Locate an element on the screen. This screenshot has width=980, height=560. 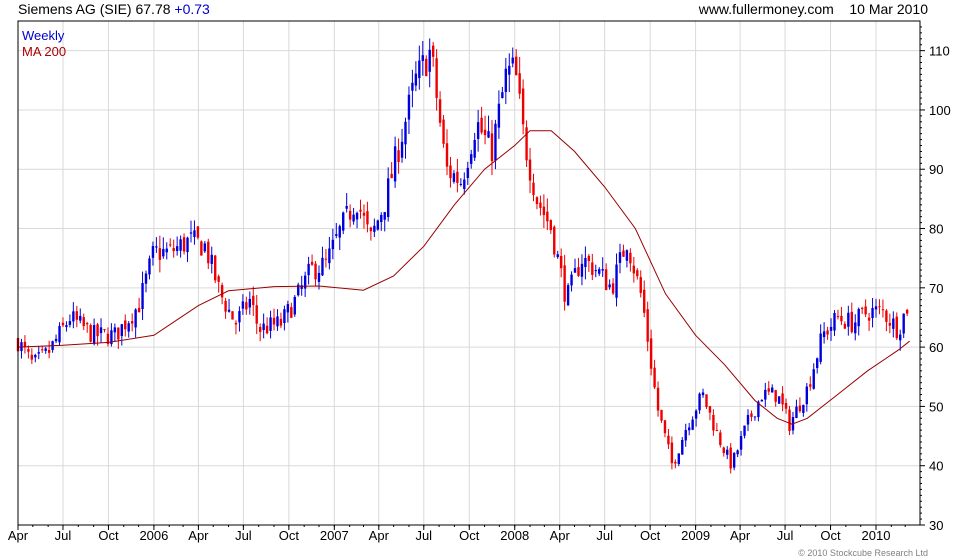
x-tick-label: 2008 is located at coordinates (514, 535).